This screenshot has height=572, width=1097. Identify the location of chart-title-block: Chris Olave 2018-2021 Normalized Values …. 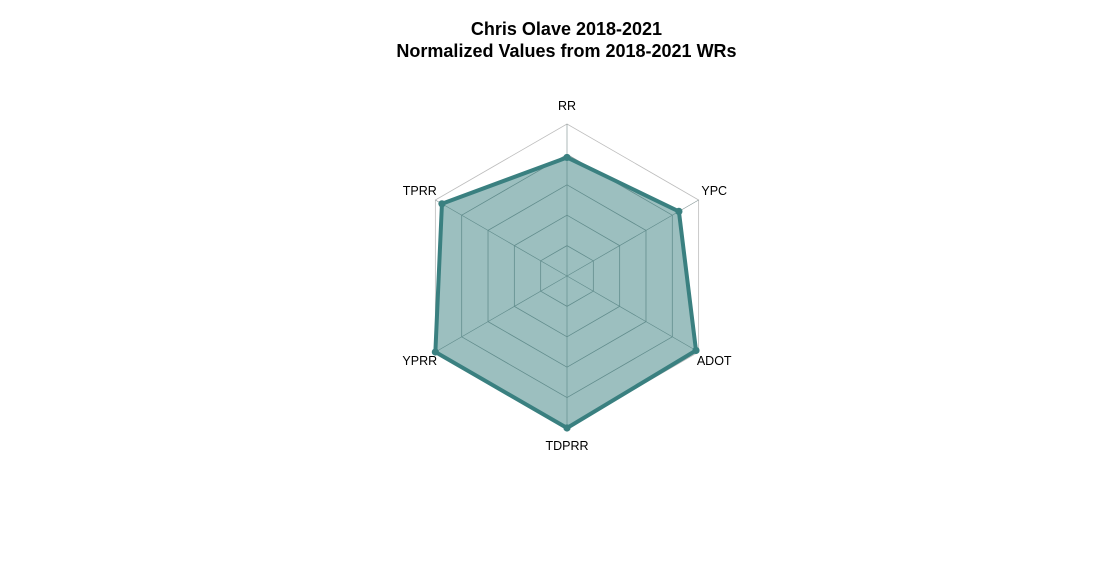
(548, 40).